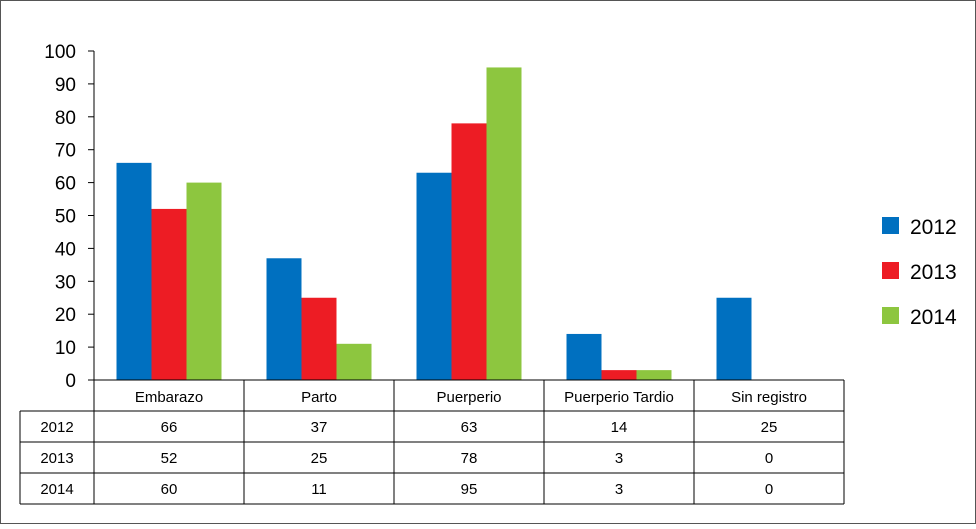  What do you see at coordinates (619, 397) in the screenshot?
I see `category-label: Puerperio Tardio` at bounding box center [619, 397].